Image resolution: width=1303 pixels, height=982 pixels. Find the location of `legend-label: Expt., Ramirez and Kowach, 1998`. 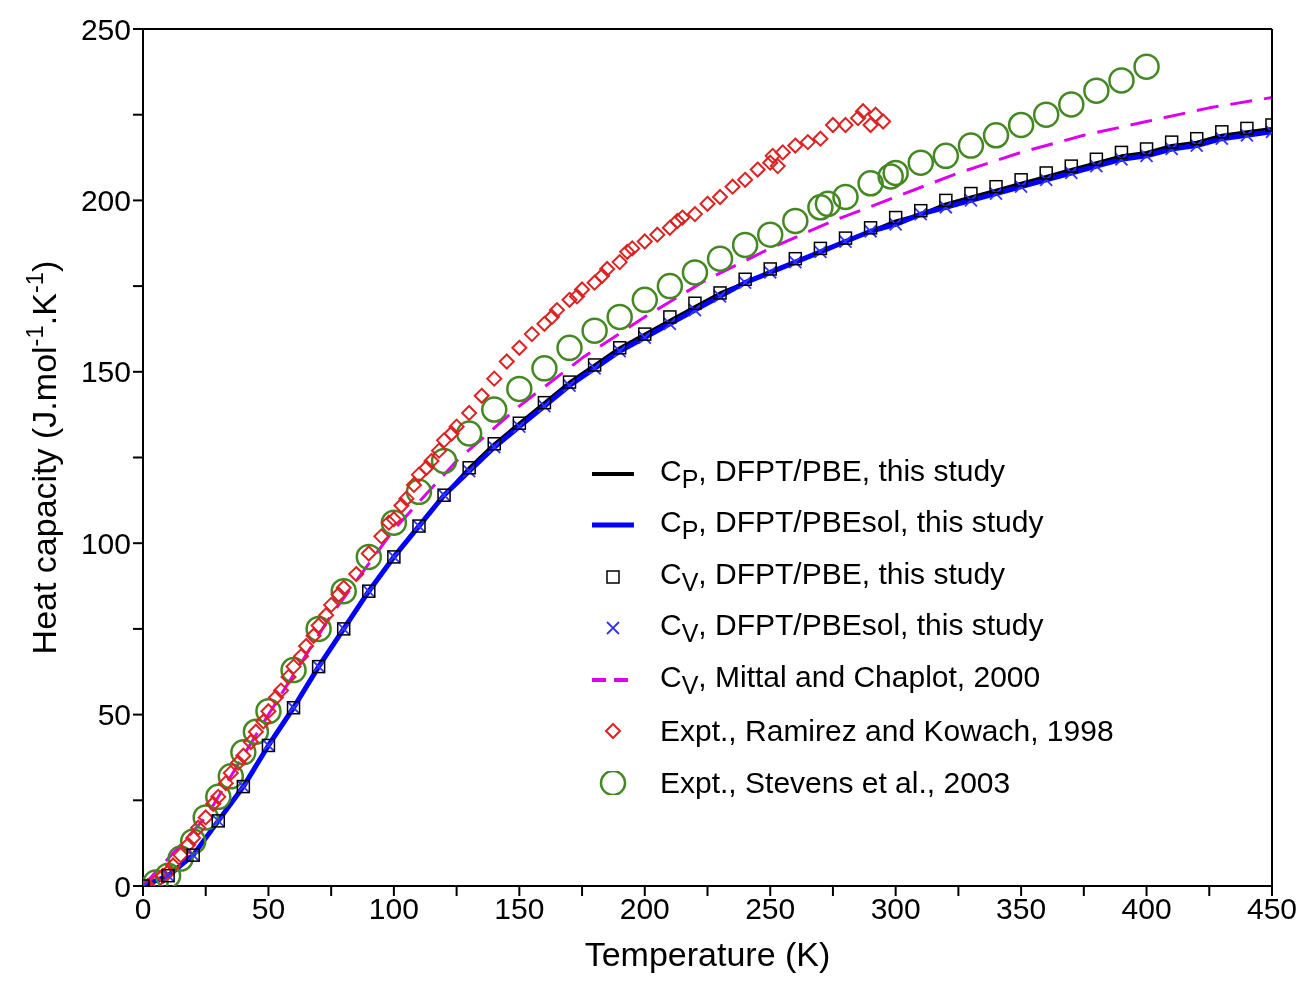

legend-label: Expt., Ramirez and Kowach, 1998 is located at coordinates (887, 731).